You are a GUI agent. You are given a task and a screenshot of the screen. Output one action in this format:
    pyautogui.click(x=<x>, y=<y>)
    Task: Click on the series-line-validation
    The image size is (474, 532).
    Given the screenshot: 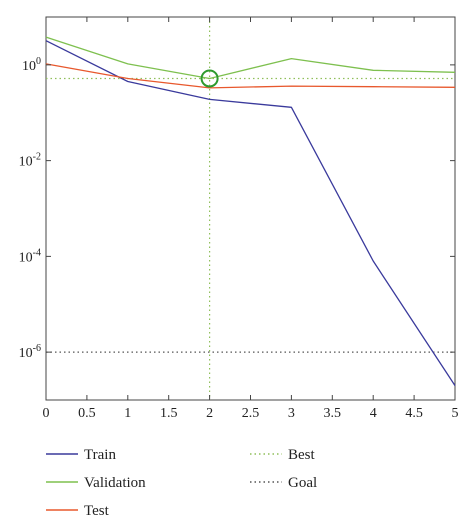 What is the action you would take?
    pyautogui.click(x=250, y=58)
    